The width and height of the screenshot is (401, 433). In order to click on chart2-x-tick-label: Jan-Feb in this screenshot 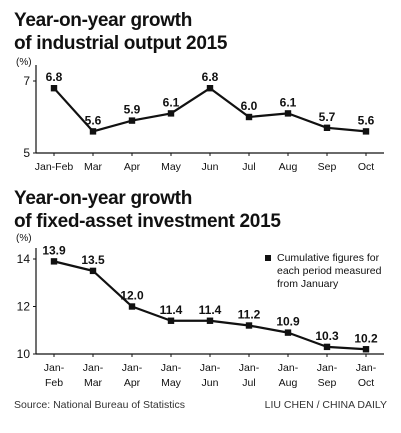, I will do `click(54, 375)`.